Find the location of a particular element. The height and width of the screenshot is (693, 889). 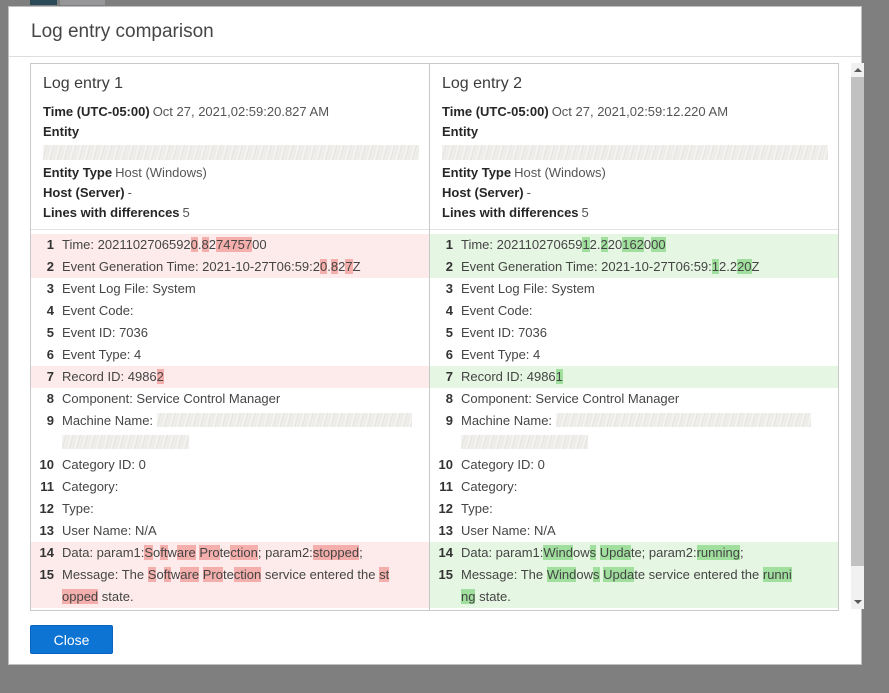

log-line-5: 5 Event ID: 7036 is located at coordinates (230, 333).